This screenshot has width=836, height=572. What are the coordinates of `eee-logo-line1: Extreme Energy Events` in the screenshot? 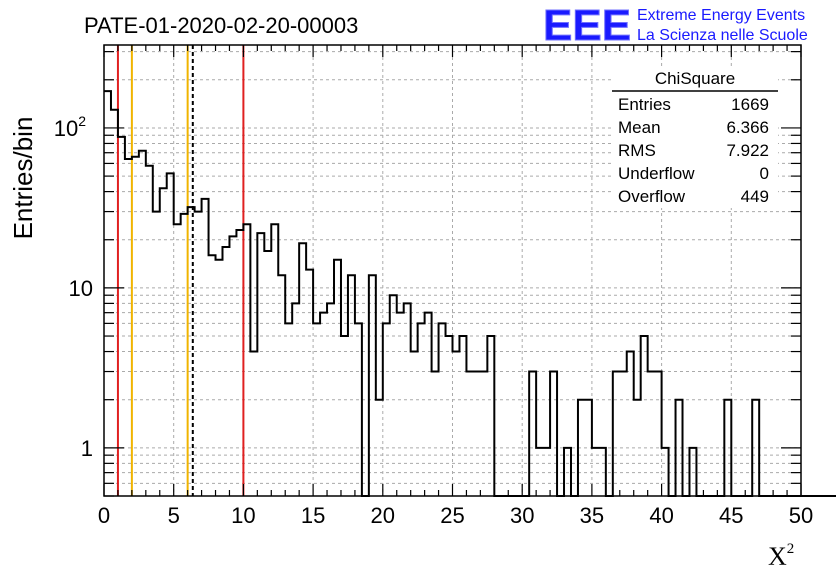 It's located at (721, 15).